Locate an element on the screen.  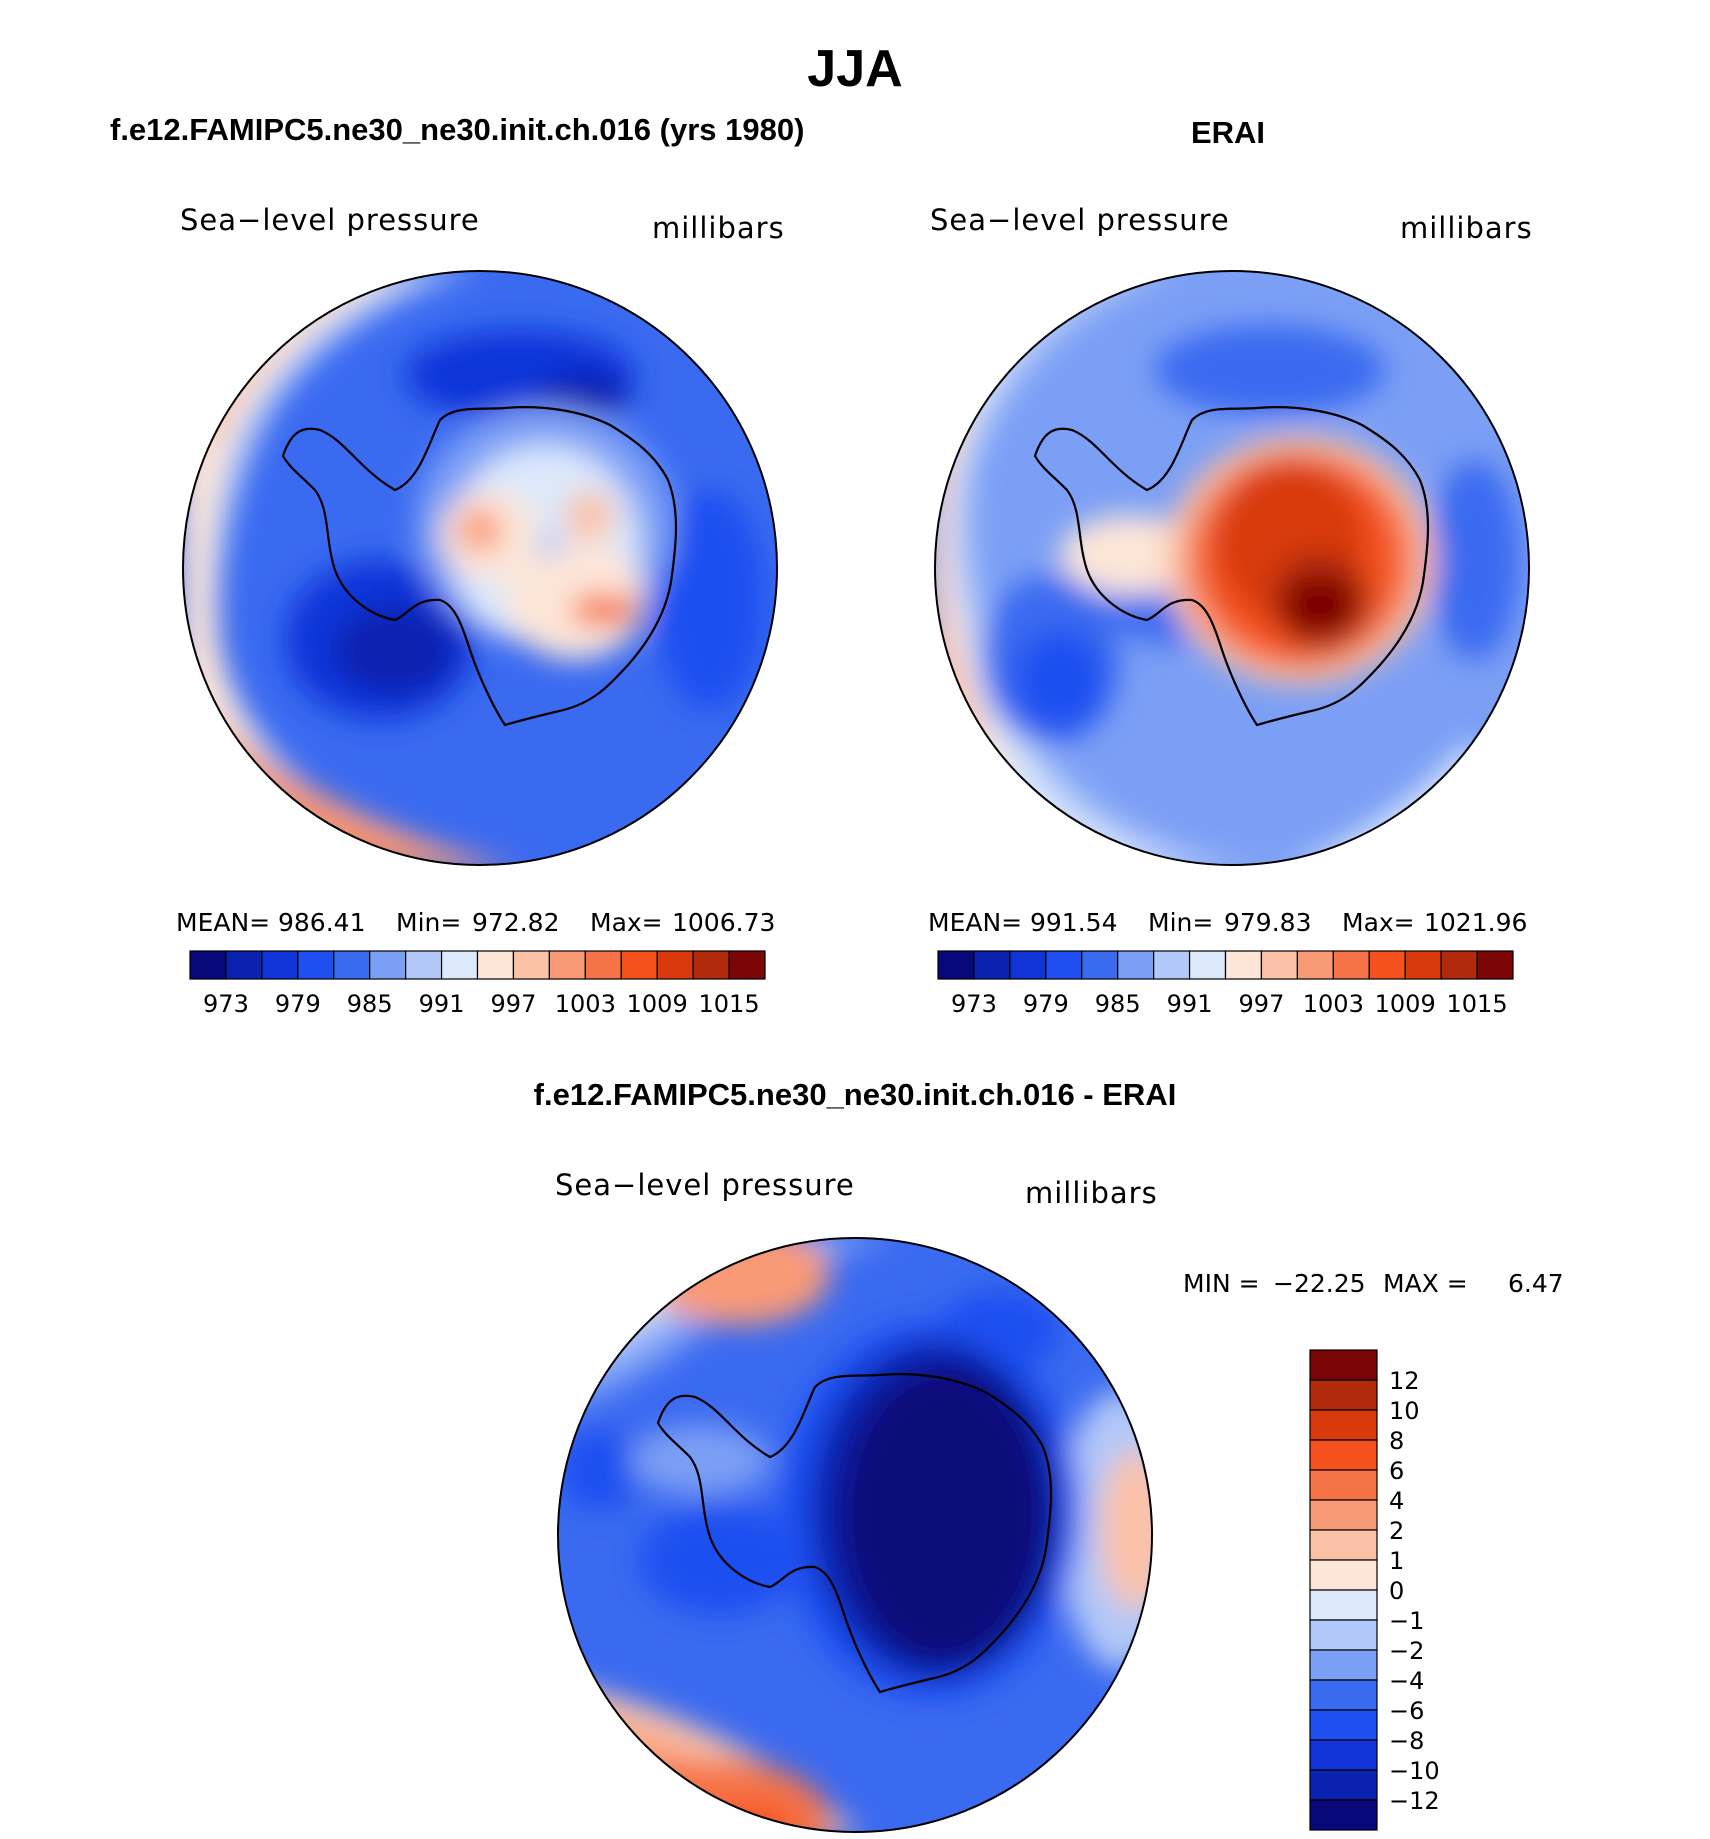
panel-obs-colorbar-tick-label: 1009 is located at coordinates (1405, 1004).